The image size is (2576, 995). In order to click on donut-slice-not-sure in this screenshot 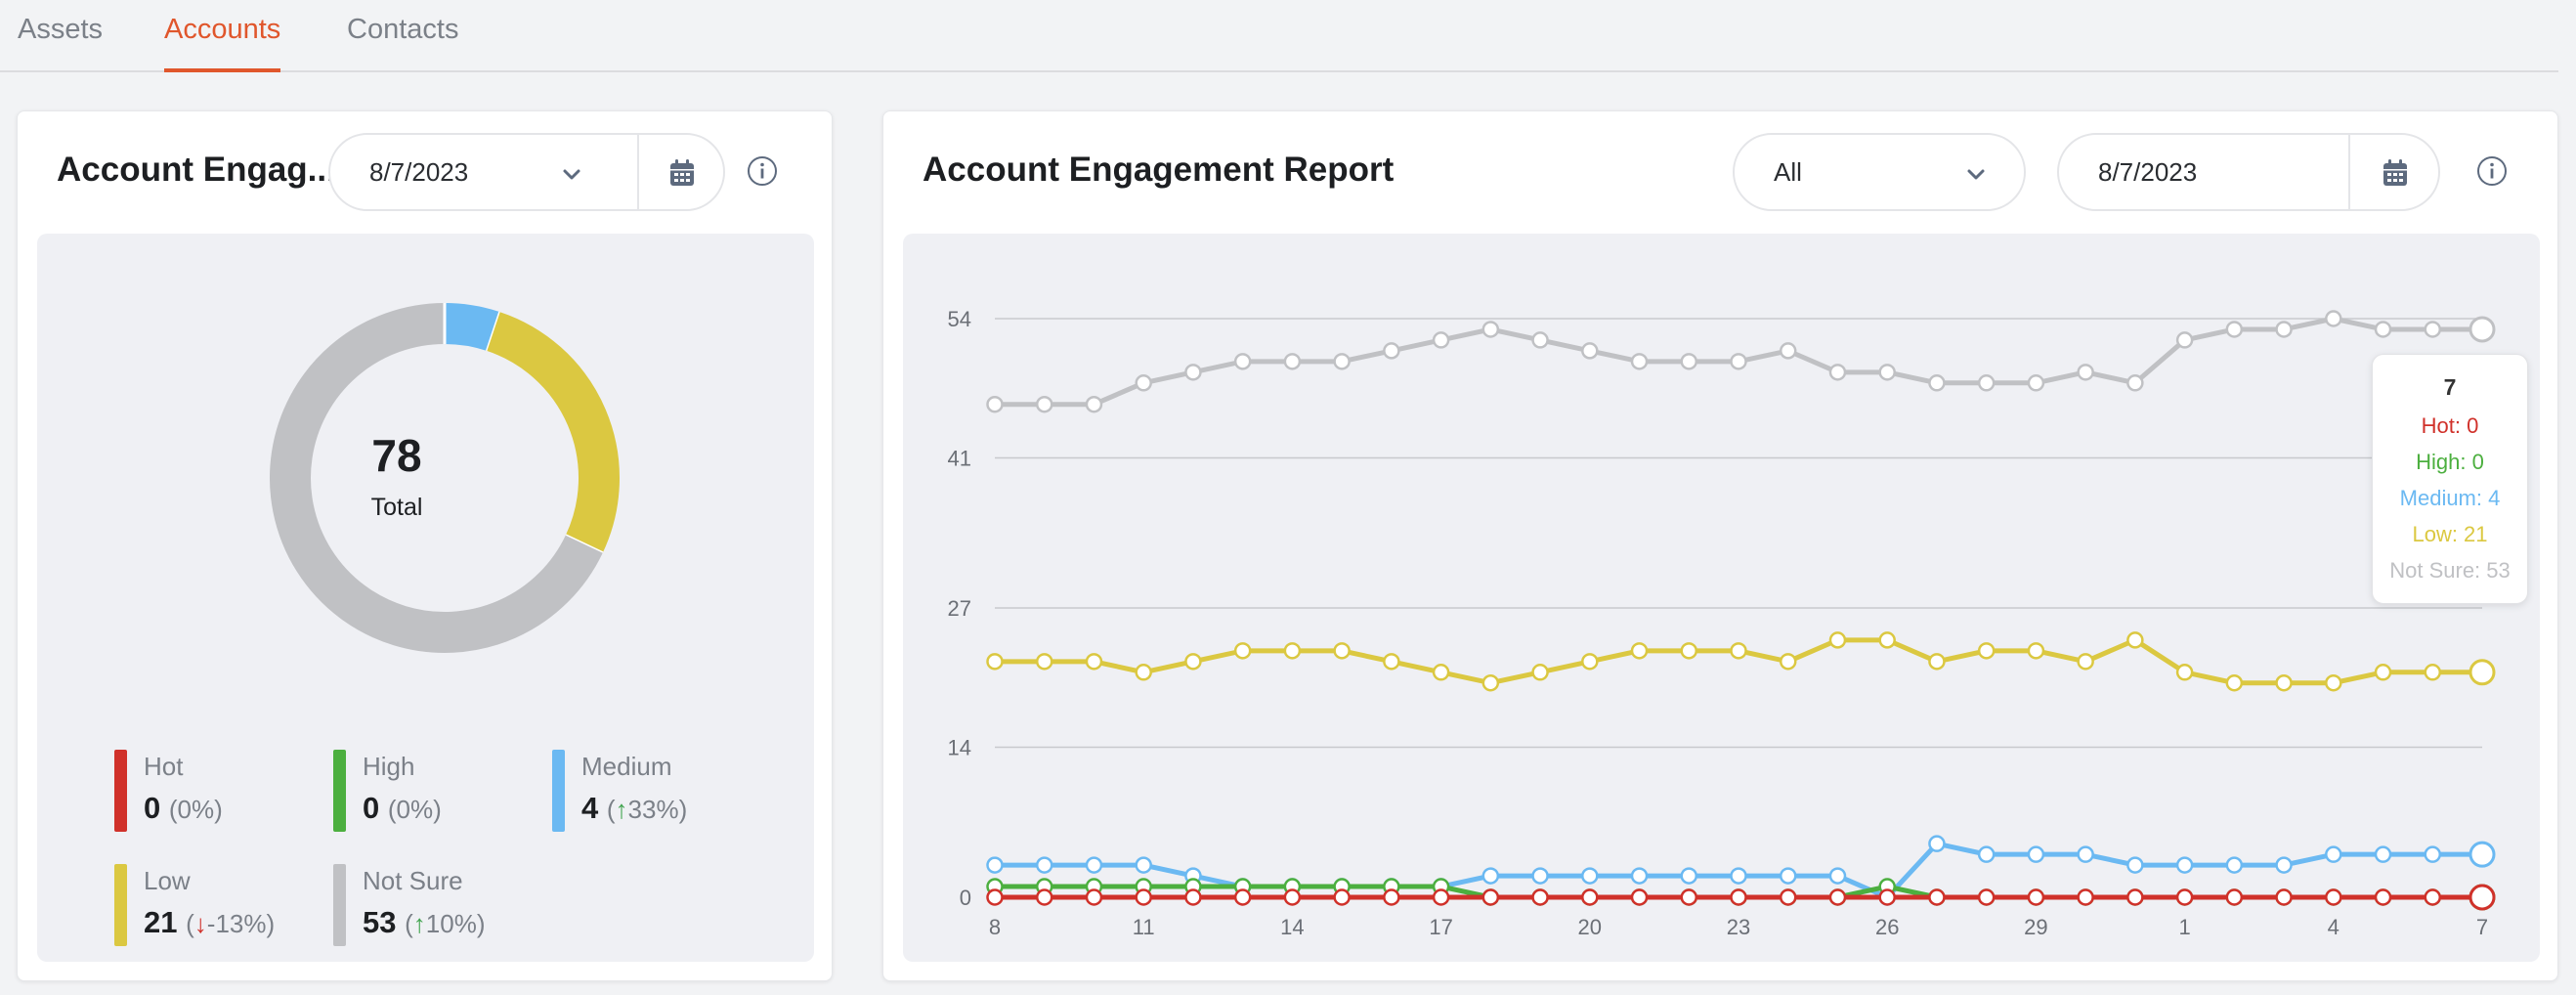, I will do `click(436, 478)`.